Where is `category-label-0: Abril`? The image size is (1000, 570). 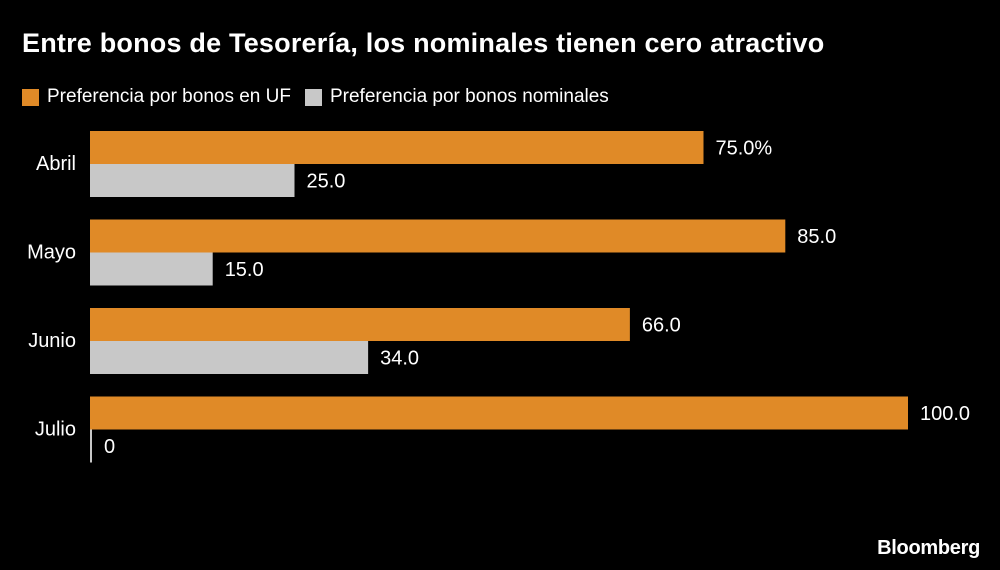
category-label-0: Abril is located at coordinates (56, 164).